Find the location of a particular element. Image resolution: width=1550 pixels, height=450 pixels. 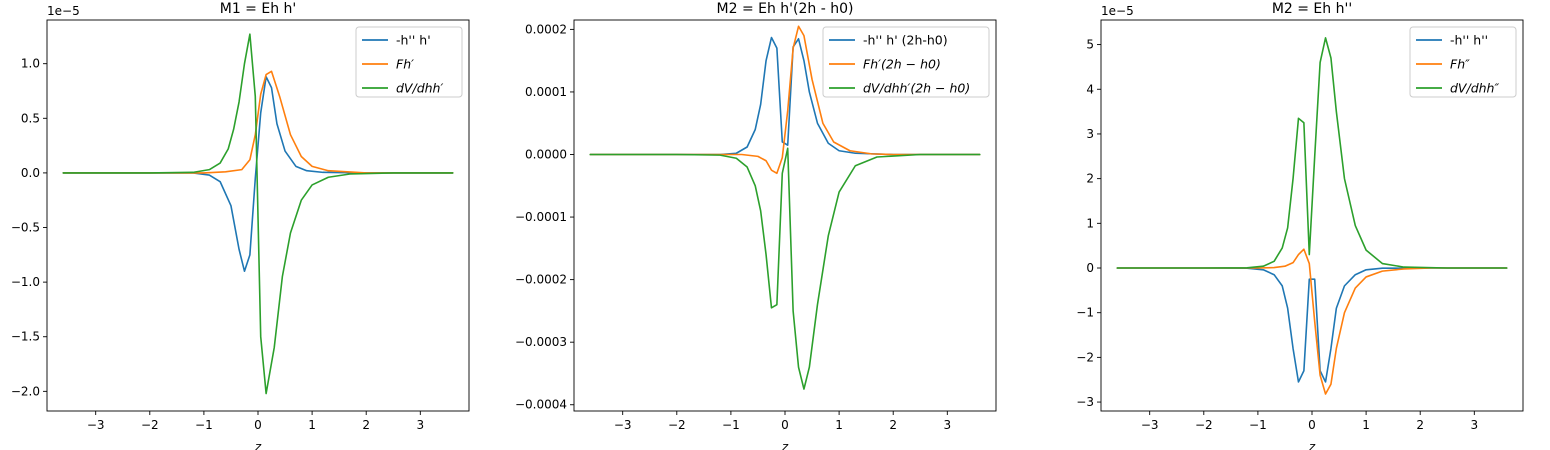

y-tick-label: 0.0000 is located at coordinates (546, 155).